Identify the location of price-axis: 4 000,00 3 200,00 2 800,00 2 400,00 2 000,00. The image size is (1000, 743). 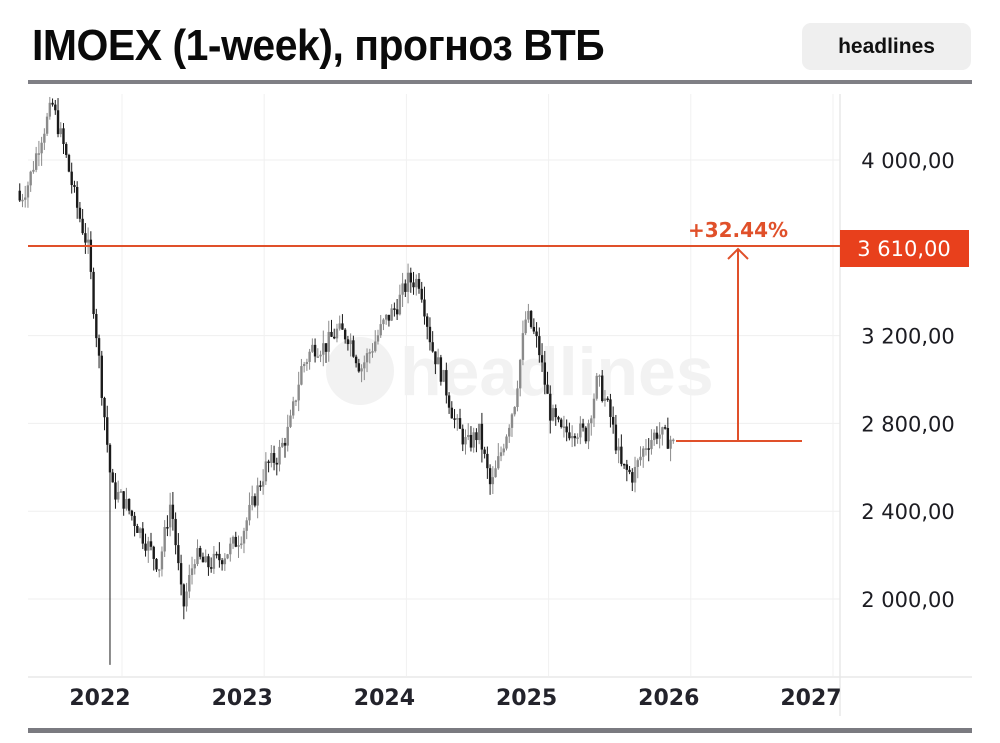
(908, 380).